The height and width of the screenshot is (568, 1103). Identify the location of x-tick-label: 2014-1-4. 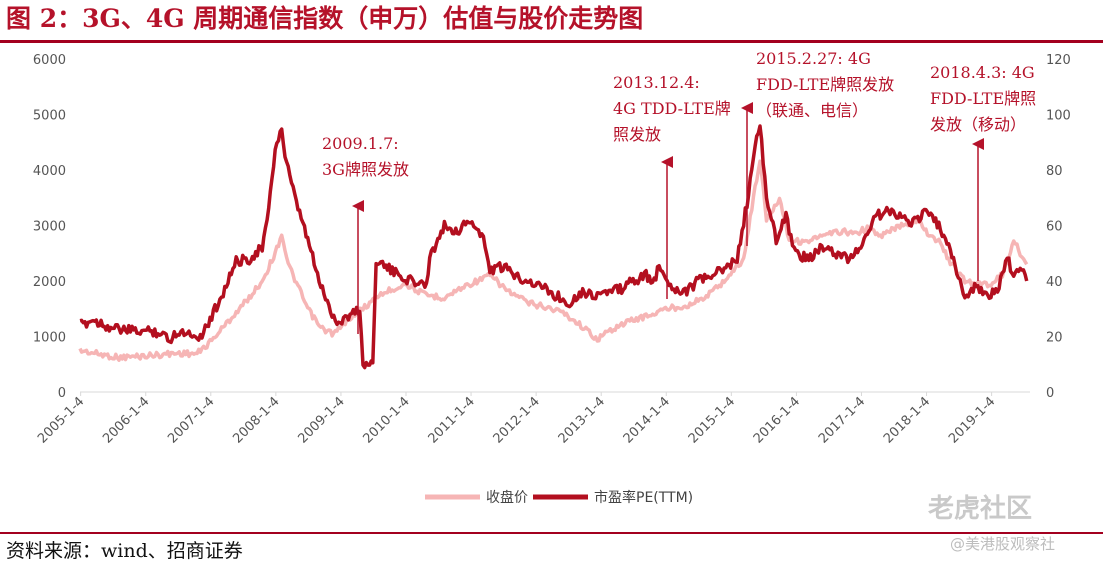
(647, 420).